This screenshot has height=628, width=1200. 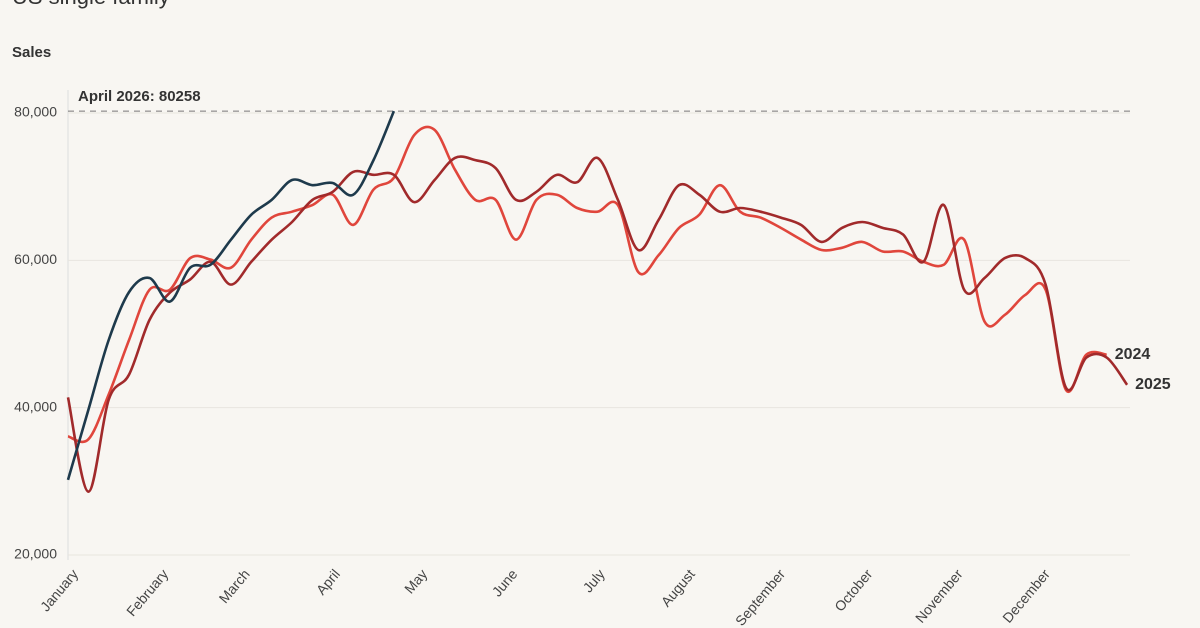 I want to click on series-end-label: 2025, so click(x=1153, y=384).